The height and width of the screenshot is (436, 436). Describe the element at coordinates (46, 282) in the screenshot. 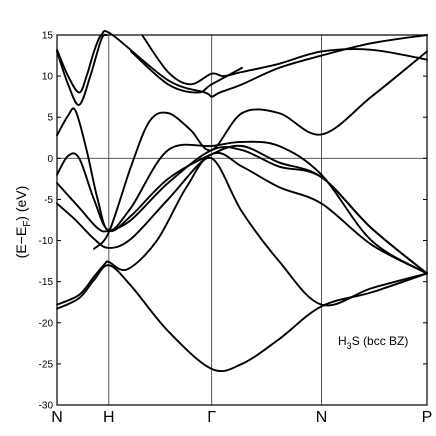

I see `y-tick-label: -15` at that location.